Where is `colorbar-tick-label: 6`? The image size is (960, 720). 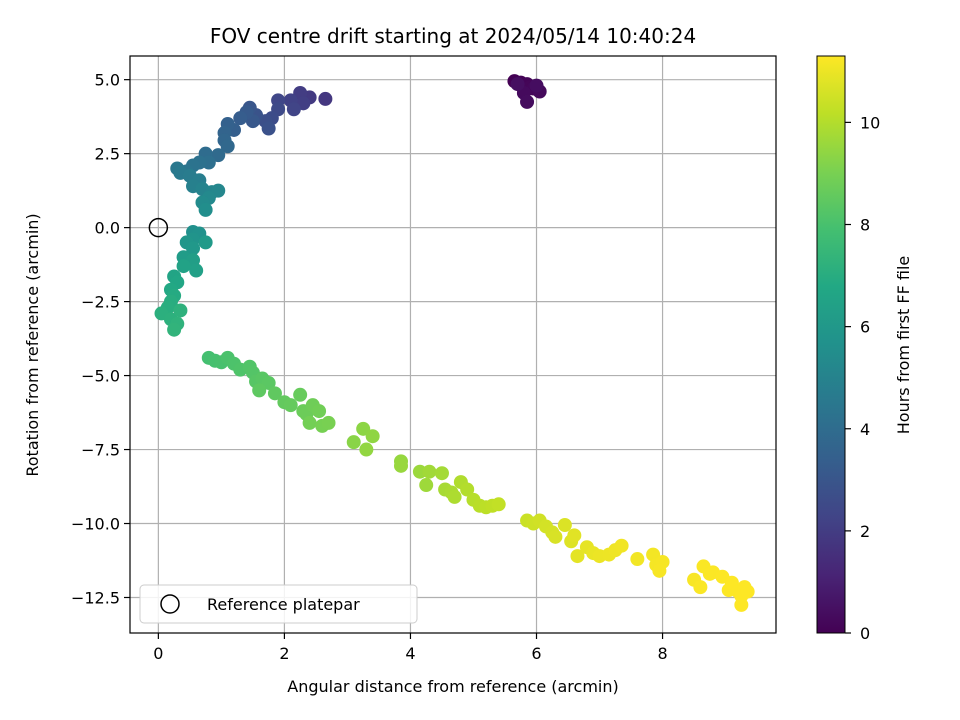
colorbar-tick-label: 6 is located at coordinates (865, 327).